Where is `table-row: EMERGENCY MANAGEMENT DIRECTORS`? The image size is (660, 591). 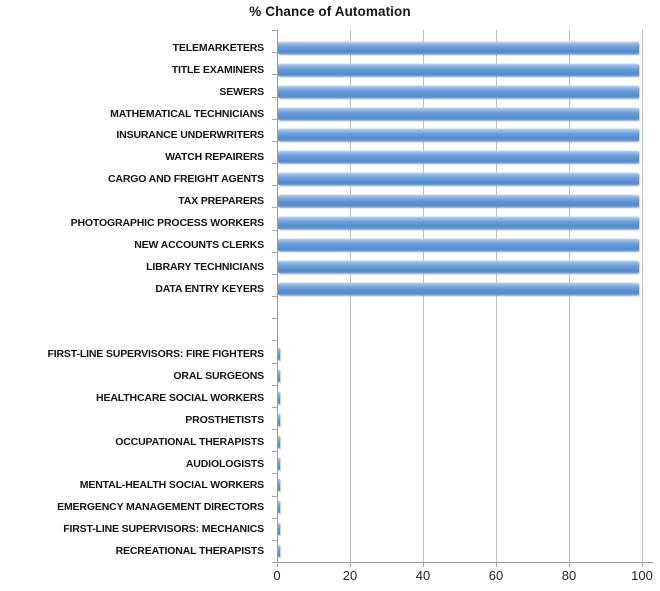 table-row: EMERGENCY MANAGEMENT DIRECTORS is located at coordinates (330, 507).